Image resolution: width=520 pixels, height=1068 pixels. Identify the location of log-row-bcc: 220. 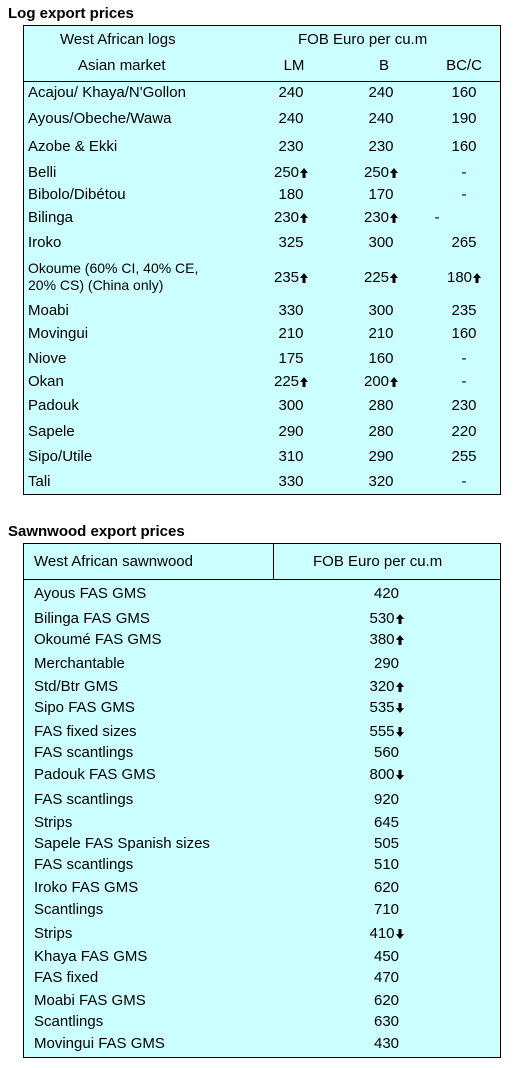
(464, 431).